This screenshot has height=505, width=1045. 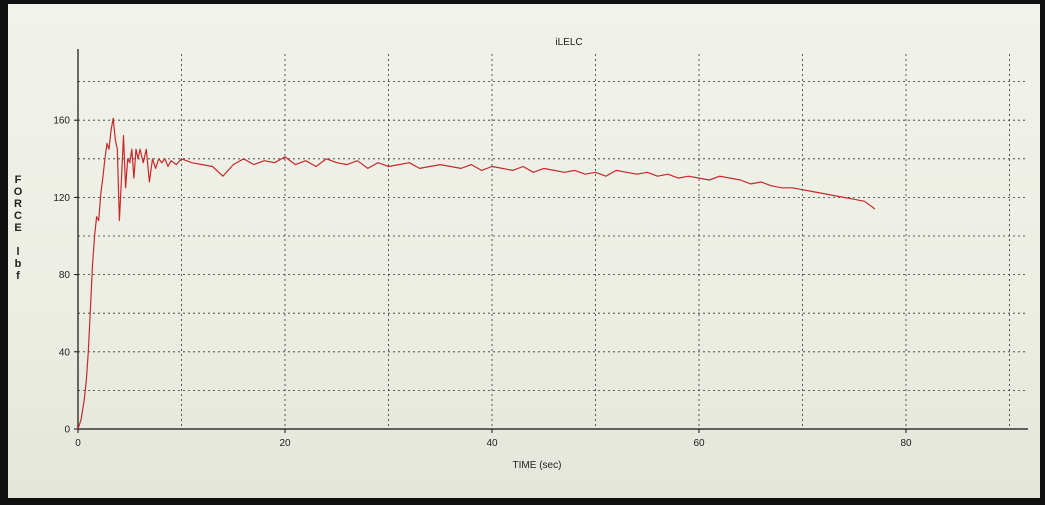 I want to click on y-axis-label-letter: l, so click(x=17, y=252).